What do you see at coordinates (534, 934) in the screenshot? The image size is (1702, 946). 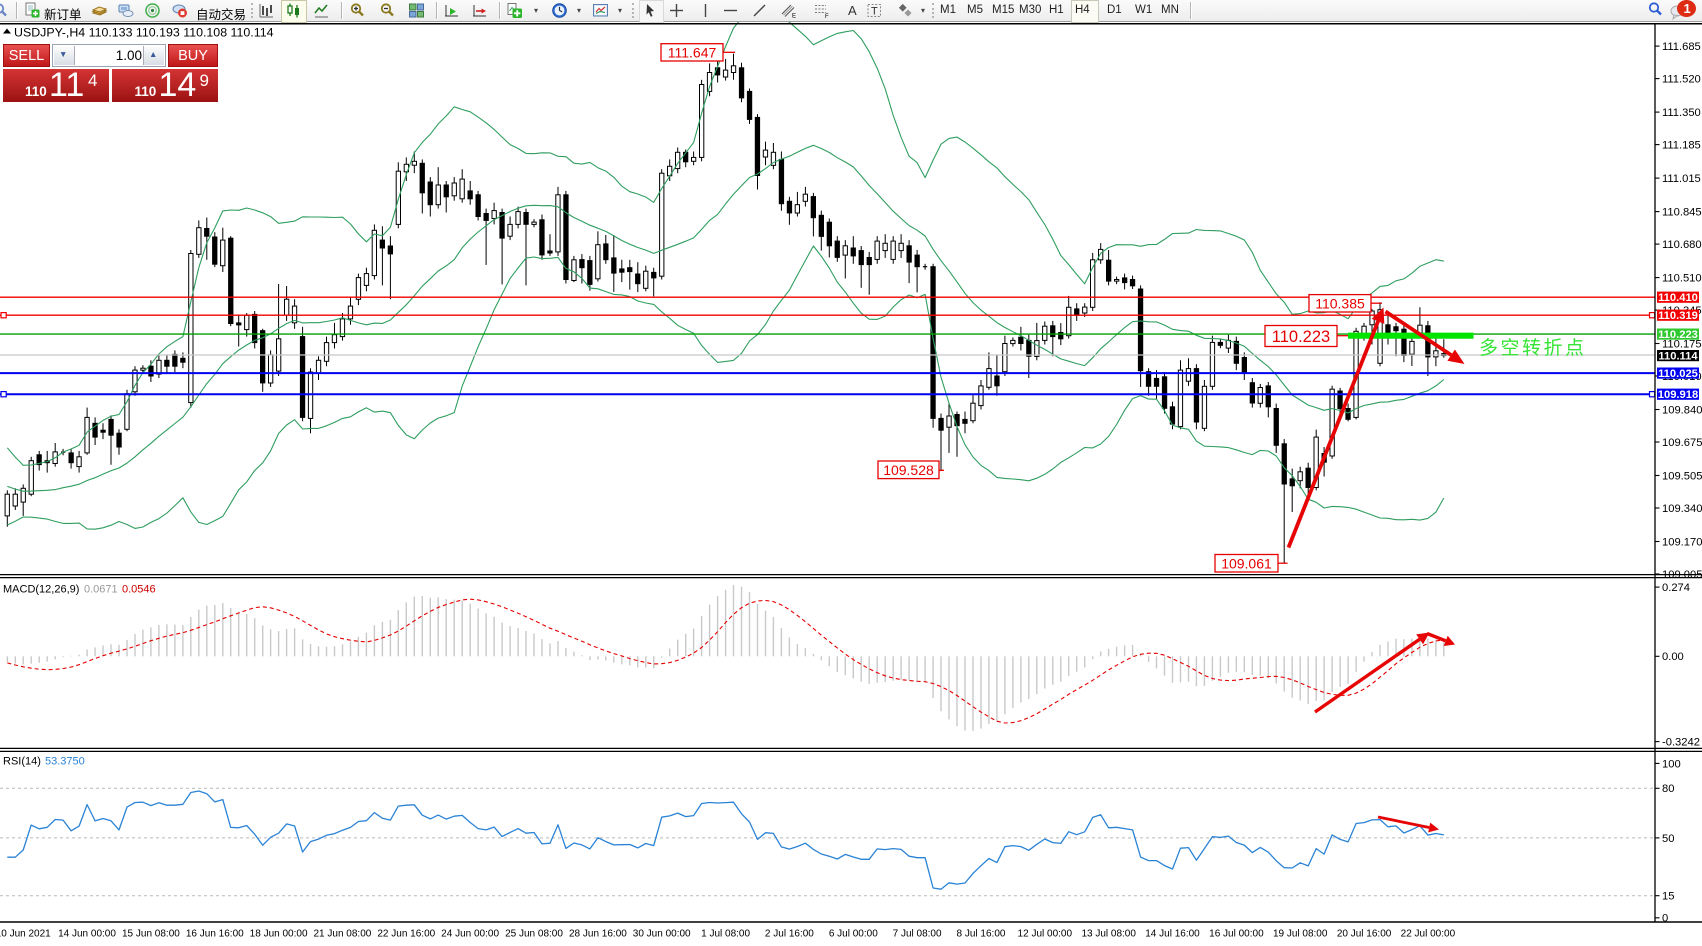 I see `svg-text: 25 Jun 08:00` at bounding box center [534, 934].